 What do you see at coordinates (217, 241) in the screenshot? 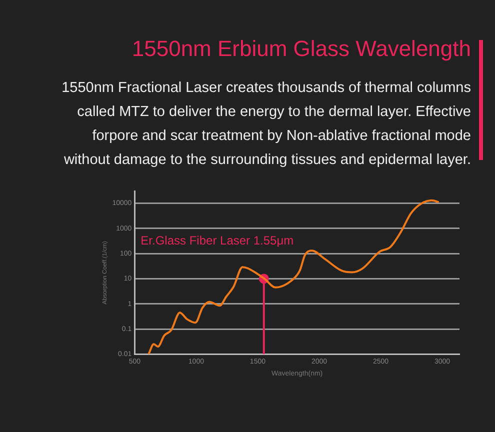
I see `annotation: Er.Glass Fiber Laser 1.55μm` at bounding box center [217, 241].